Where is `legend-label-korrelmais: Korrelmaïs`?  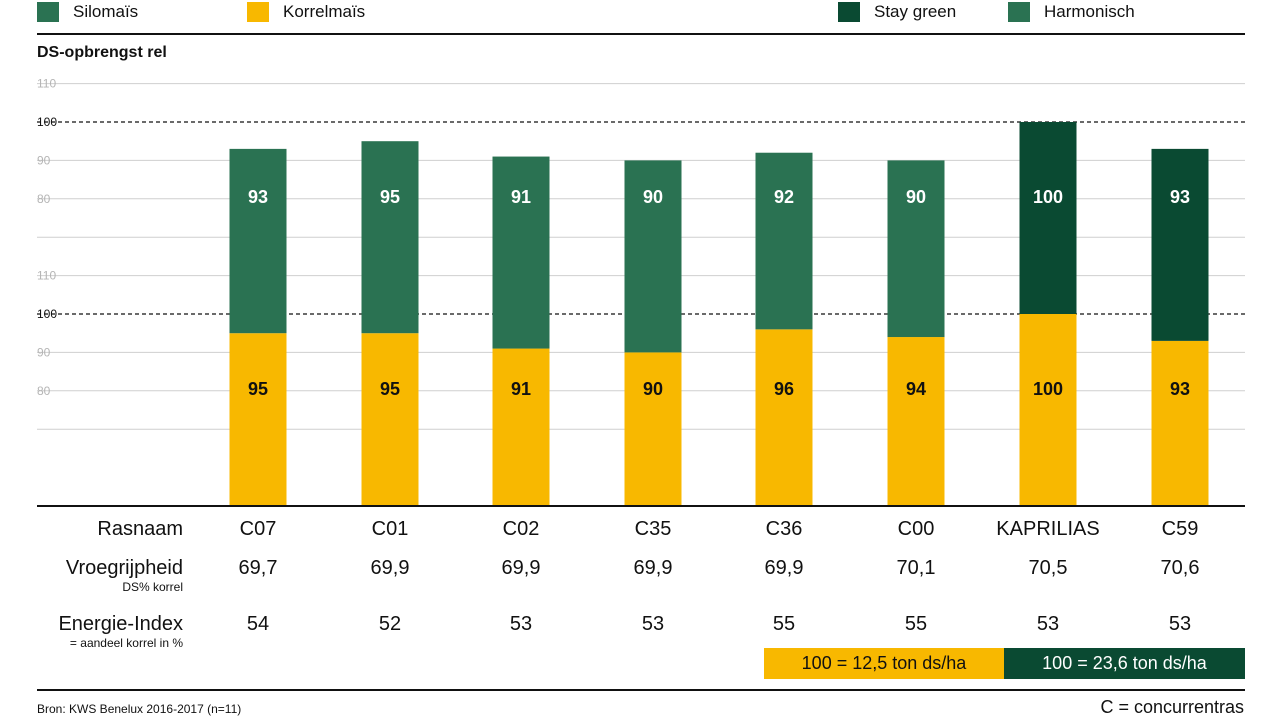 legend-label-korrelmais: Korrelmaïs is located at coordinates (324, 11).